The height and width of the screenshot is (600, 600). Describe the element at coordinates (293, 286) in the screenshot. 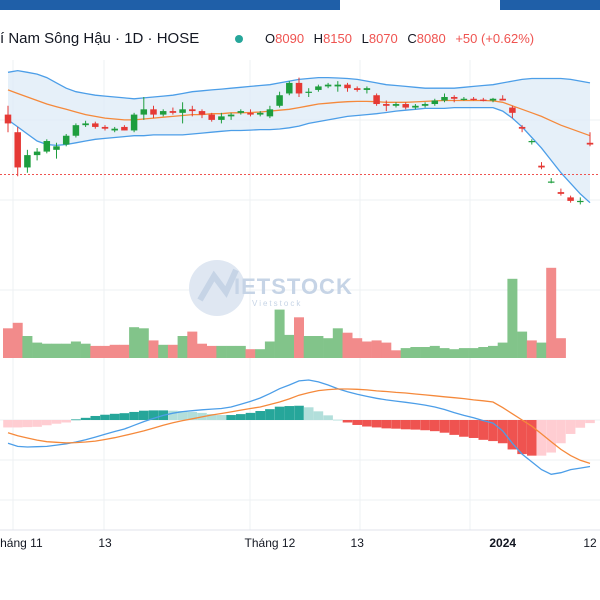

I see `watermark-text: IETSTOCK` at that location.